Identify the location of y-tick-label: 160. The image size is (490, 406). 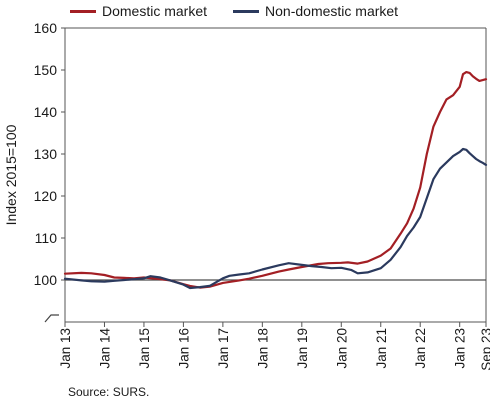
(46, 28).